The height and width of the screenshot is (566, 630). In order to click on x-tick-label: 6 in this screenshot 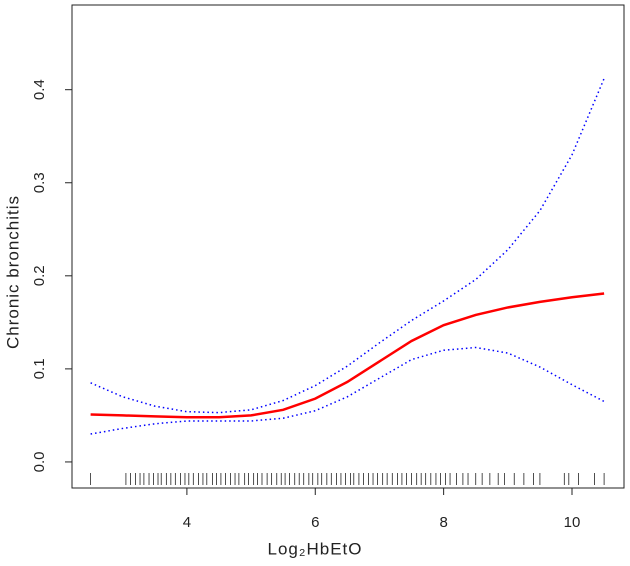, I will do `click(315, 522)`.